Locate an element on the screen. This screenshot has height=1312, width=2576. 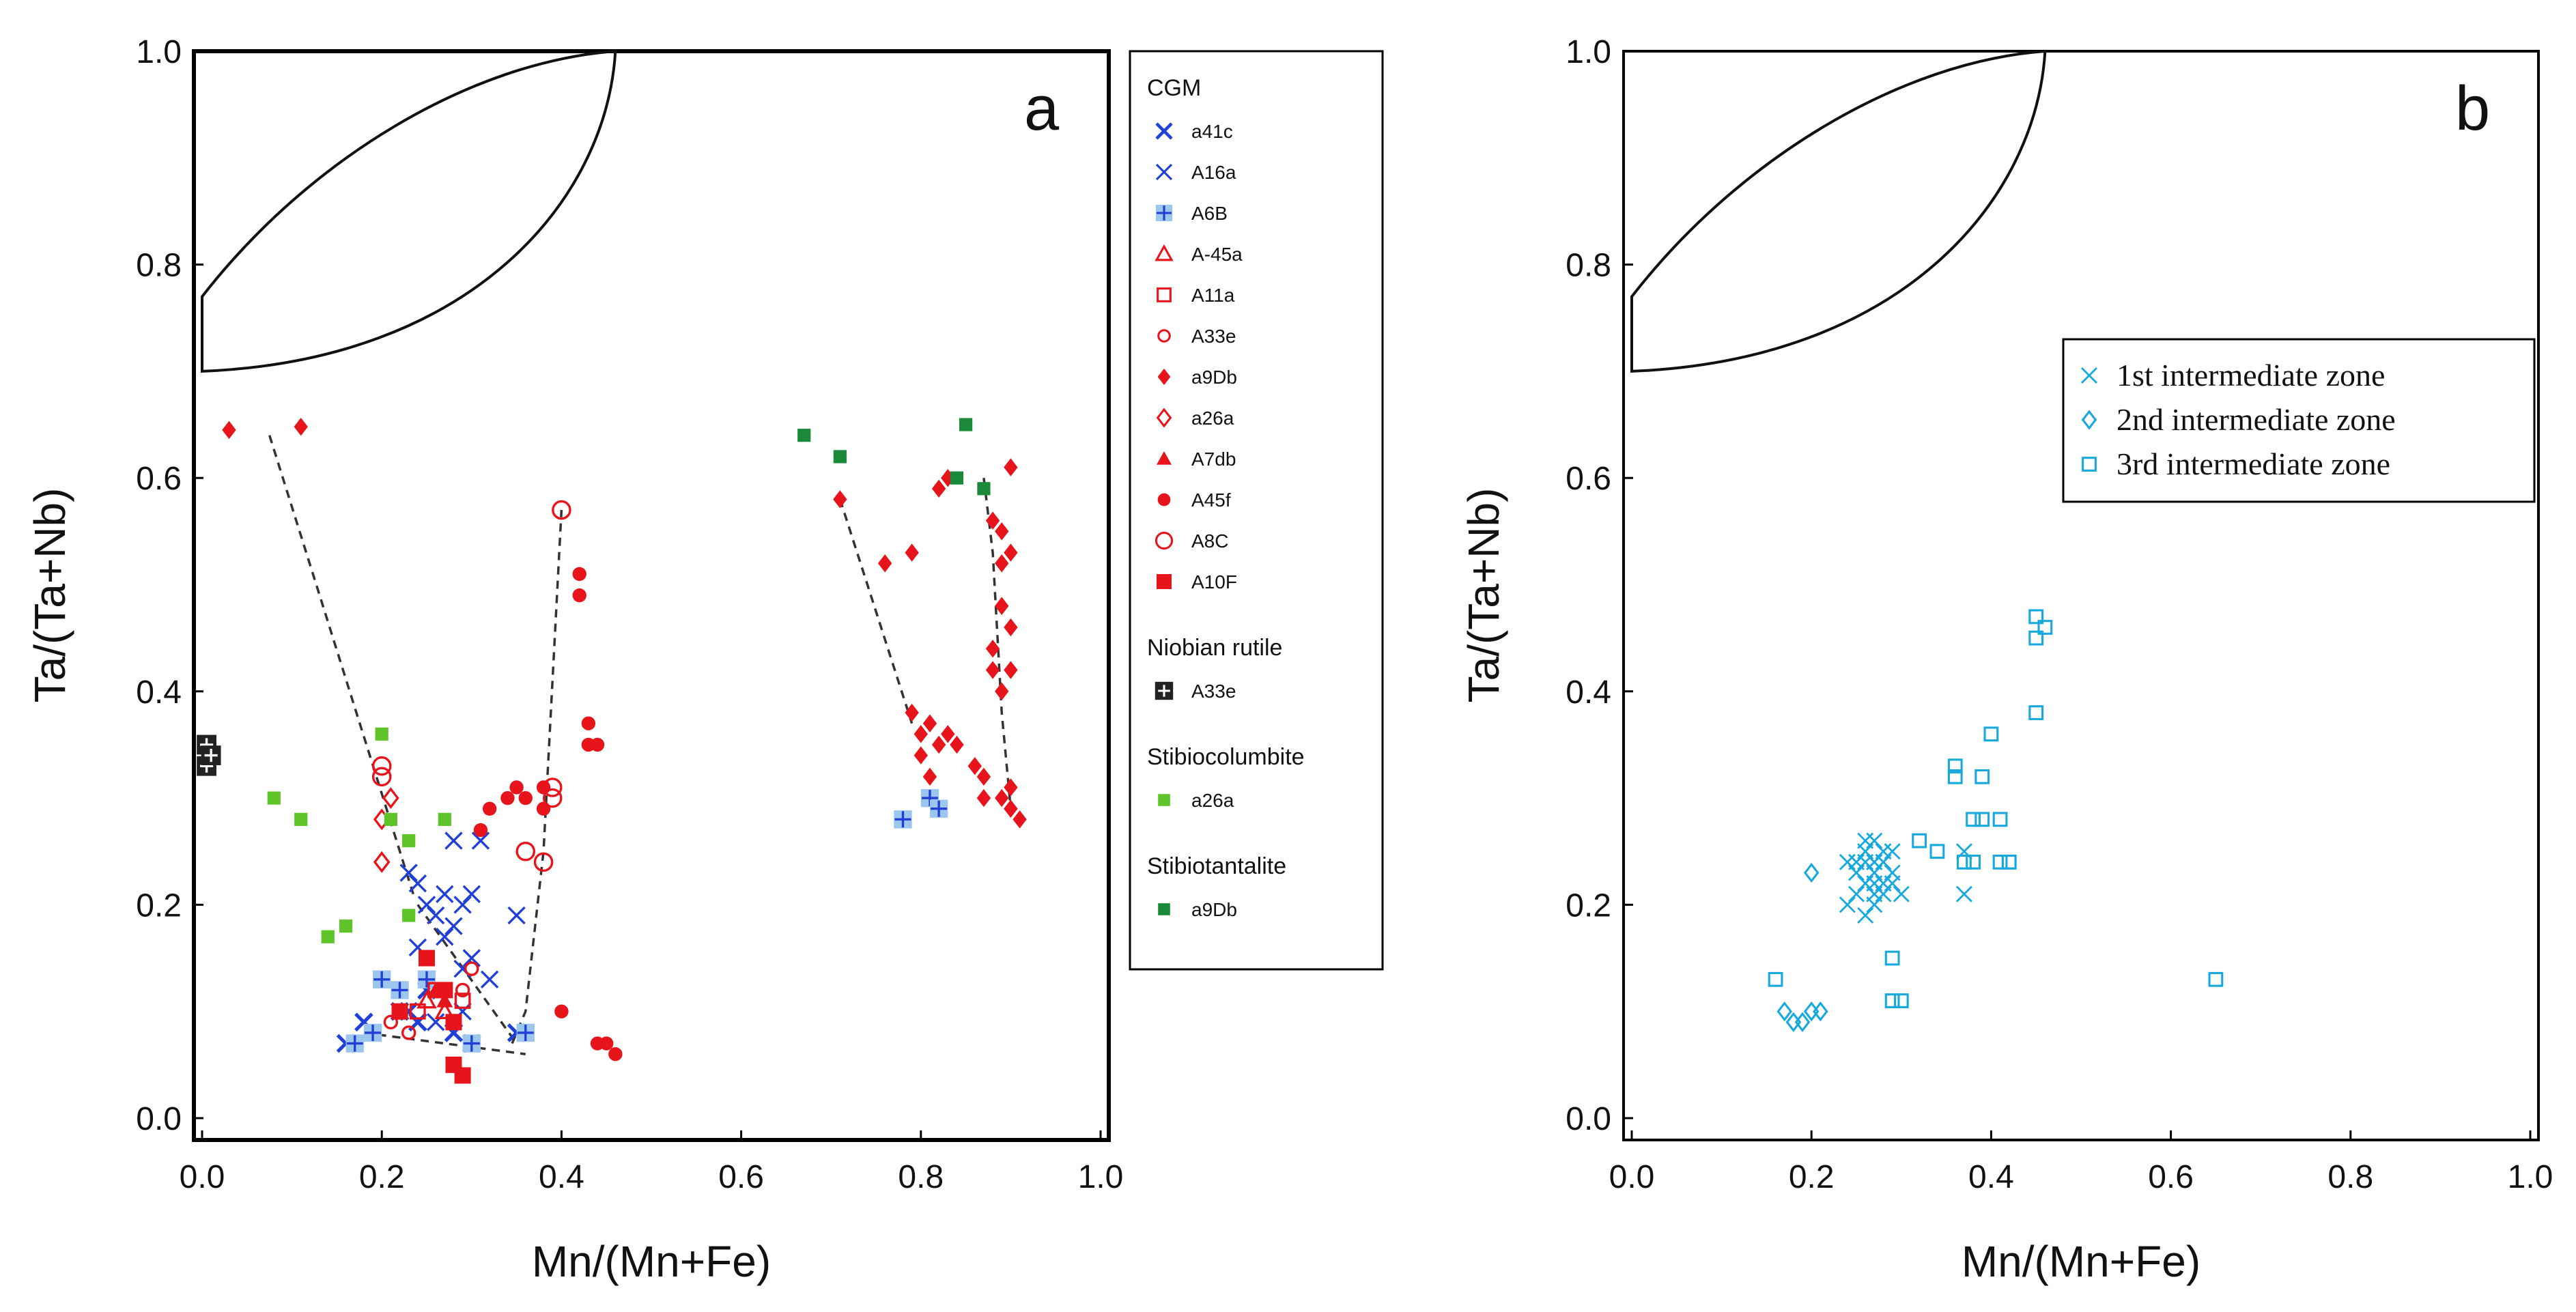
panel-a-x-axis-label: Mn/(Mn+Fe) is located at coordinates (651, 1261).